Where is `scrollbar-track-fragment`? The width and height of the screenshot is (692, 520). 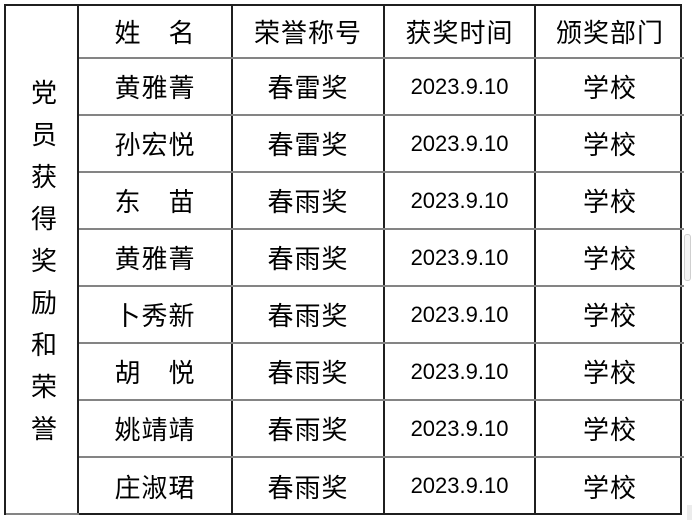
scrollbar-track-fragment is located at coordinates (689, 512).